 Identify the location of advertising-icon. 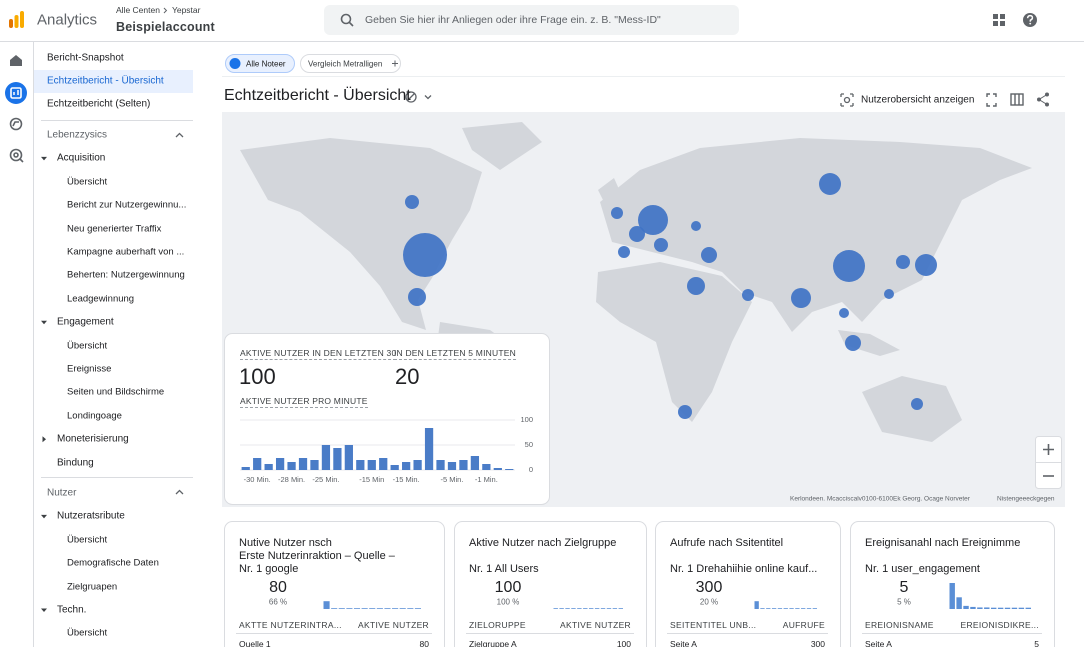
(16, 155).